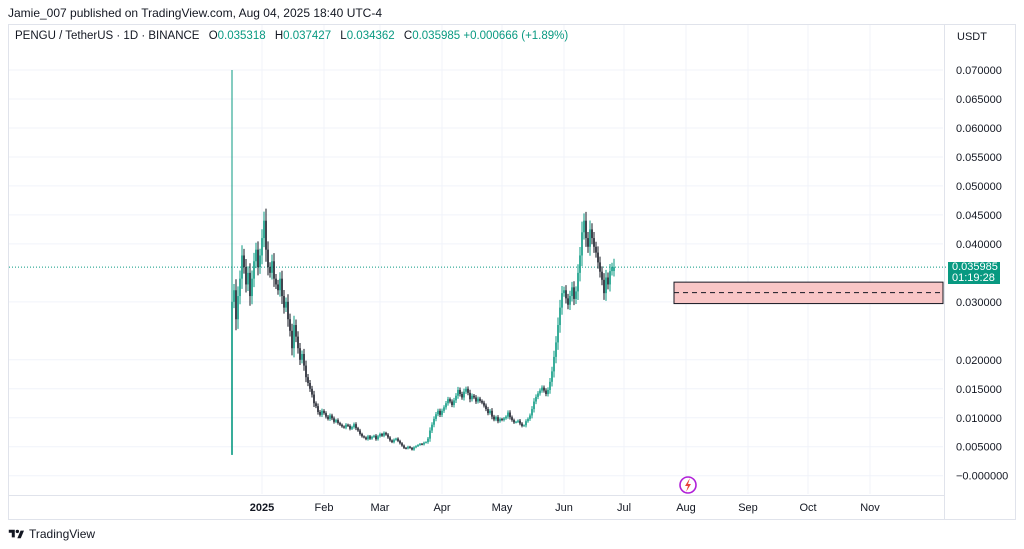 This screenshot has width=1024, height=549. I want to click on close-label: C, so click(408, 36).